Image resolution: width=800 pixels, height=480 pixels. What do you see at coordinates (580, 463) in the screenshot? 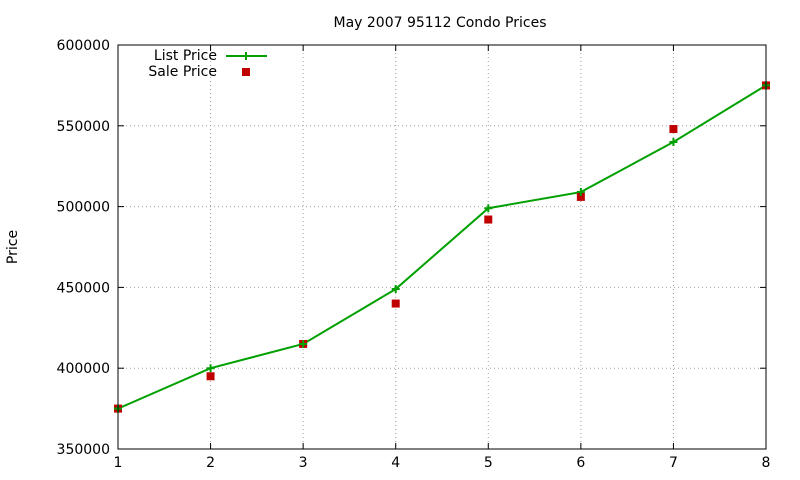
I see `x-tick-label: 6` at bounding box center [580, 463].